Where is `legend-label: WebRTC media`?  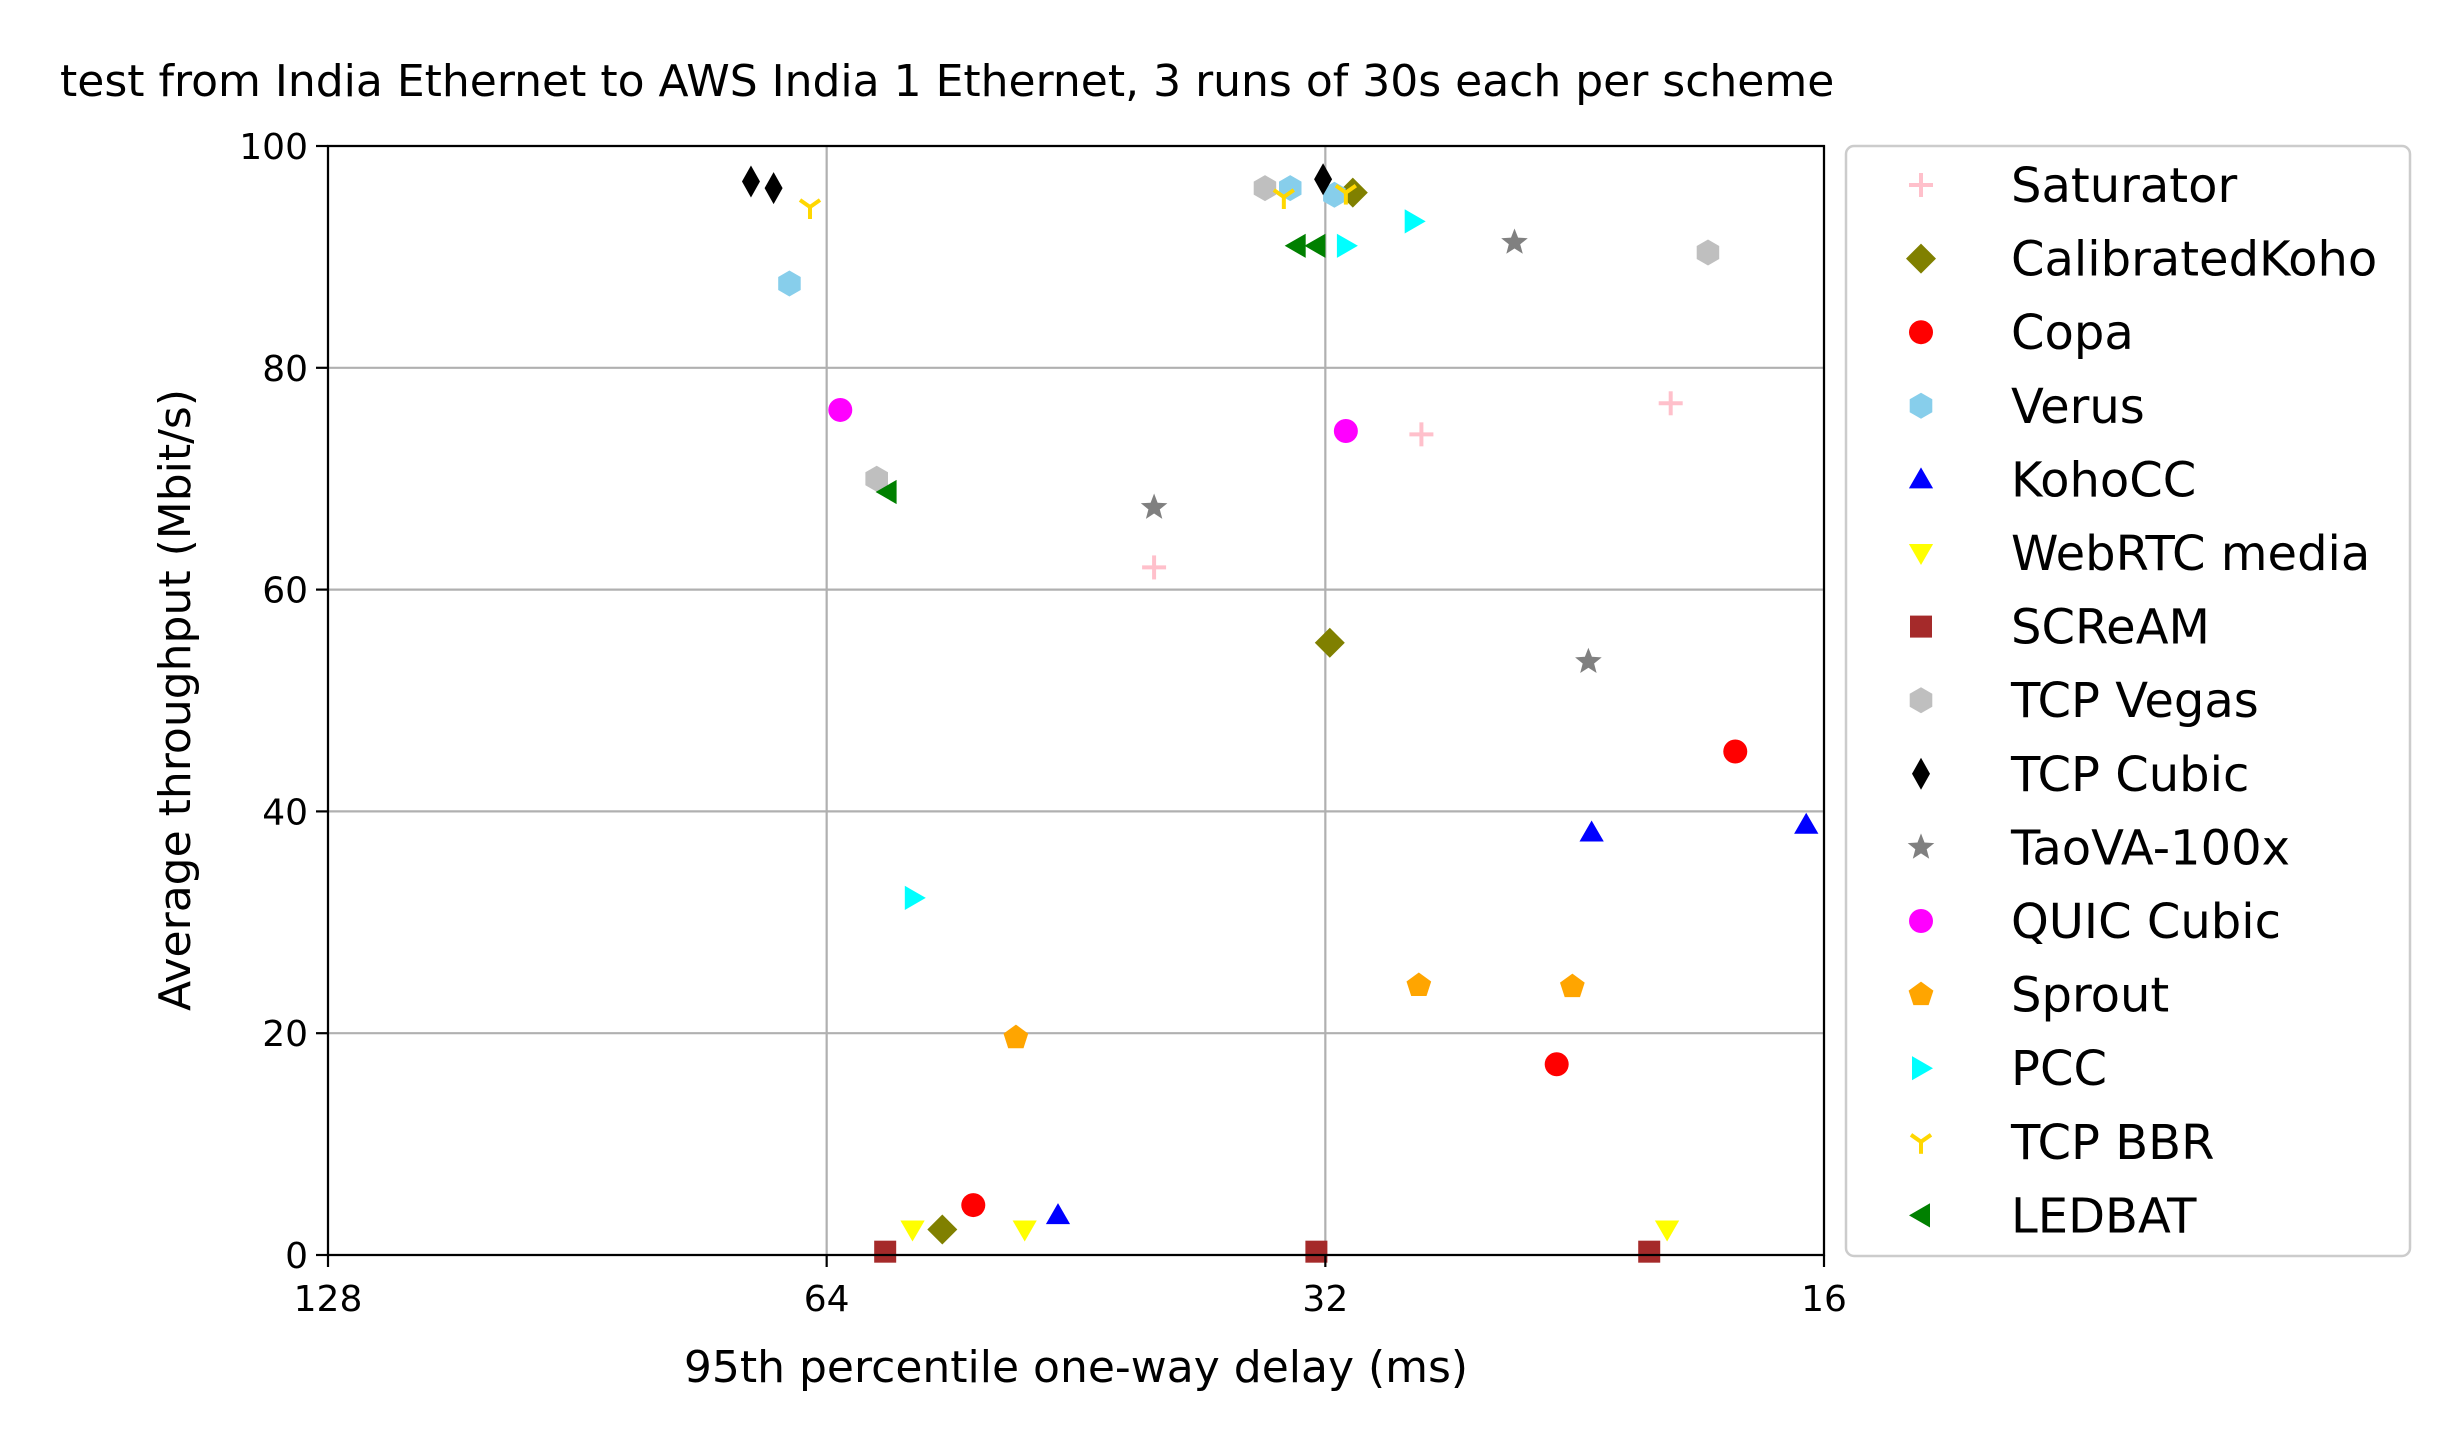 legend-label: WebRTC media is located at coordinates (2190, 554).